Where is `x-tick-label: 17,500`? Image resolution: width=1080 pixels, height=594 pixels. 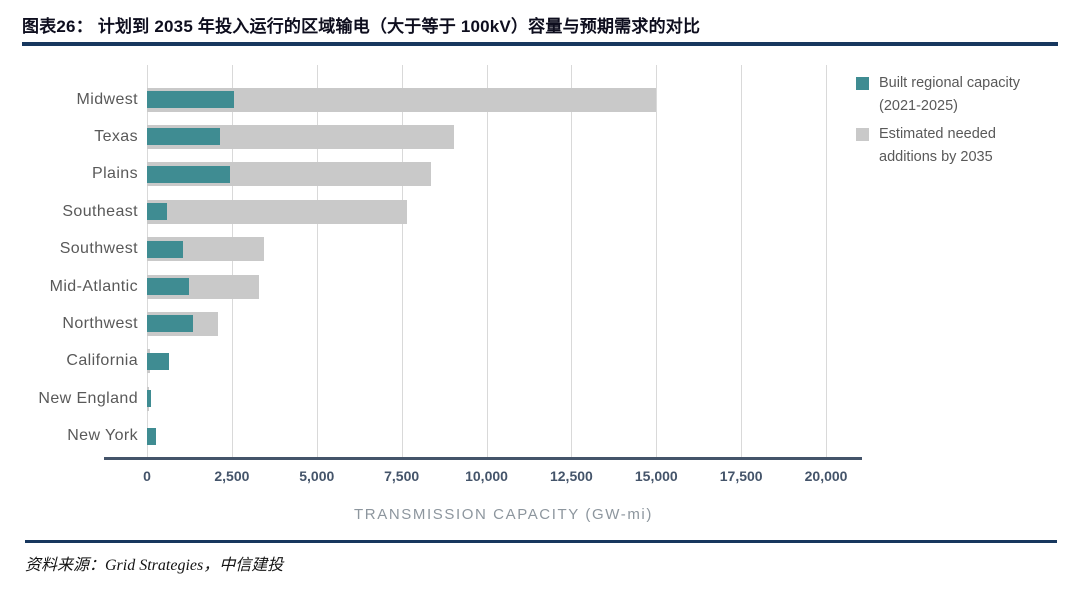
x-tick-label: 17,500 is located at coordinates (741, 476).